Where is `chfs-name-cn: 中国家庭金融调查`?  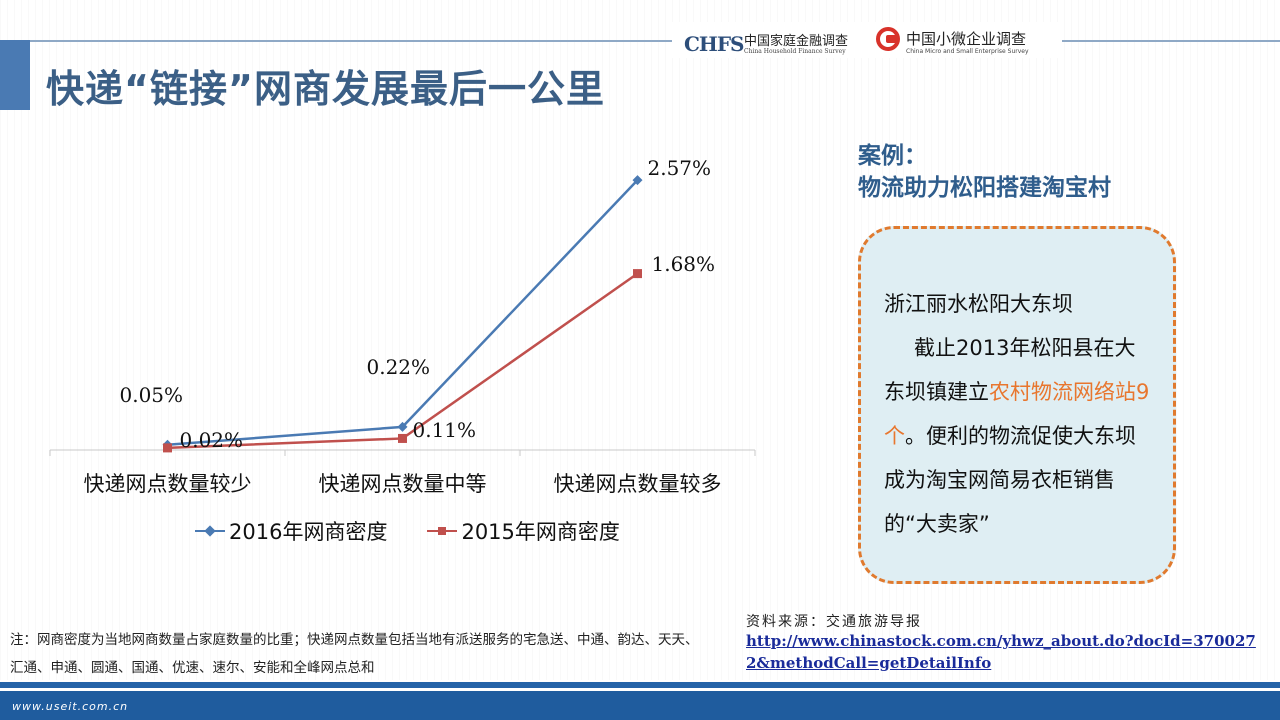
chfs-name-cn: 中国家庭金融调查 is located at coordinates (796, 41).